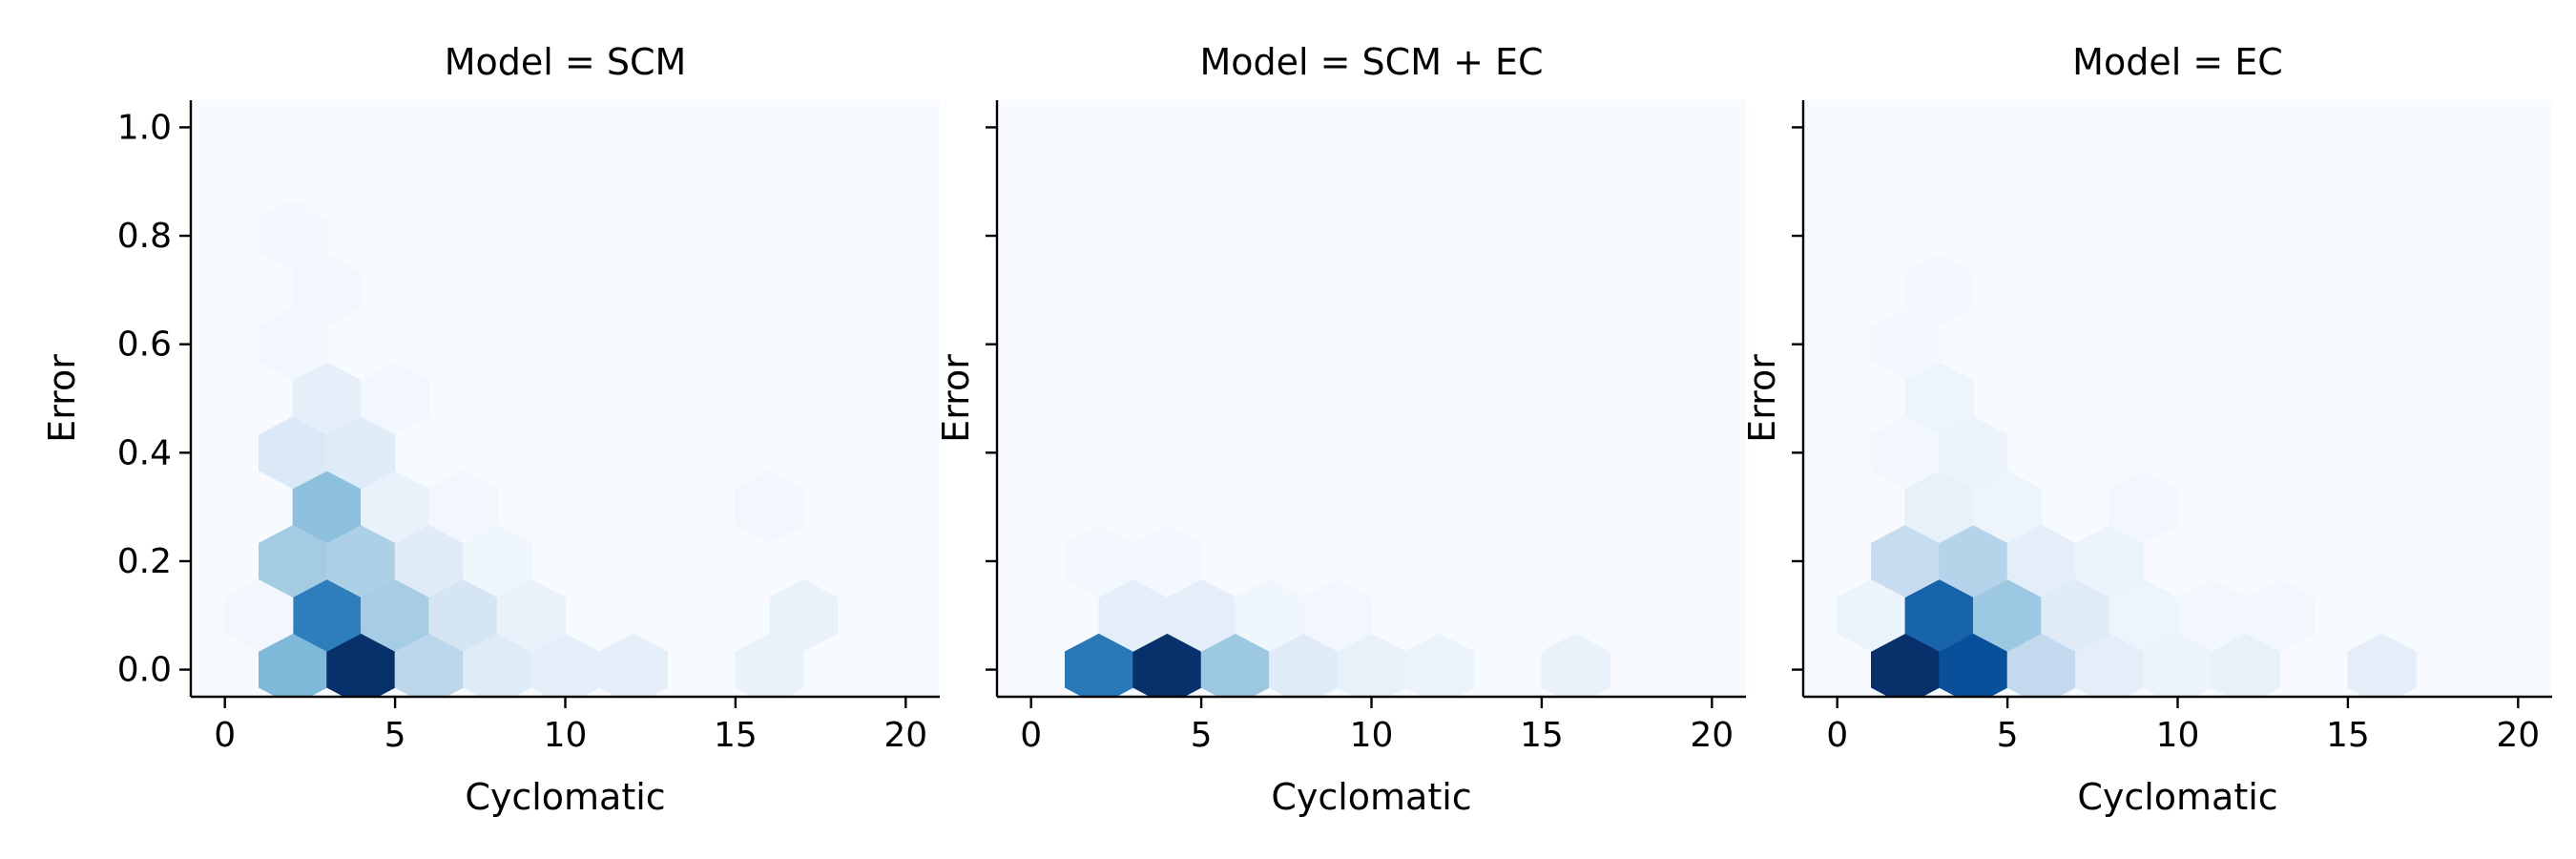 The image size is (2576, 859). What do you see at coordinates (956, 398) in the screenshot?
I see `y-axis-label-scm-ec: Error` at bounding box center [956, 398].